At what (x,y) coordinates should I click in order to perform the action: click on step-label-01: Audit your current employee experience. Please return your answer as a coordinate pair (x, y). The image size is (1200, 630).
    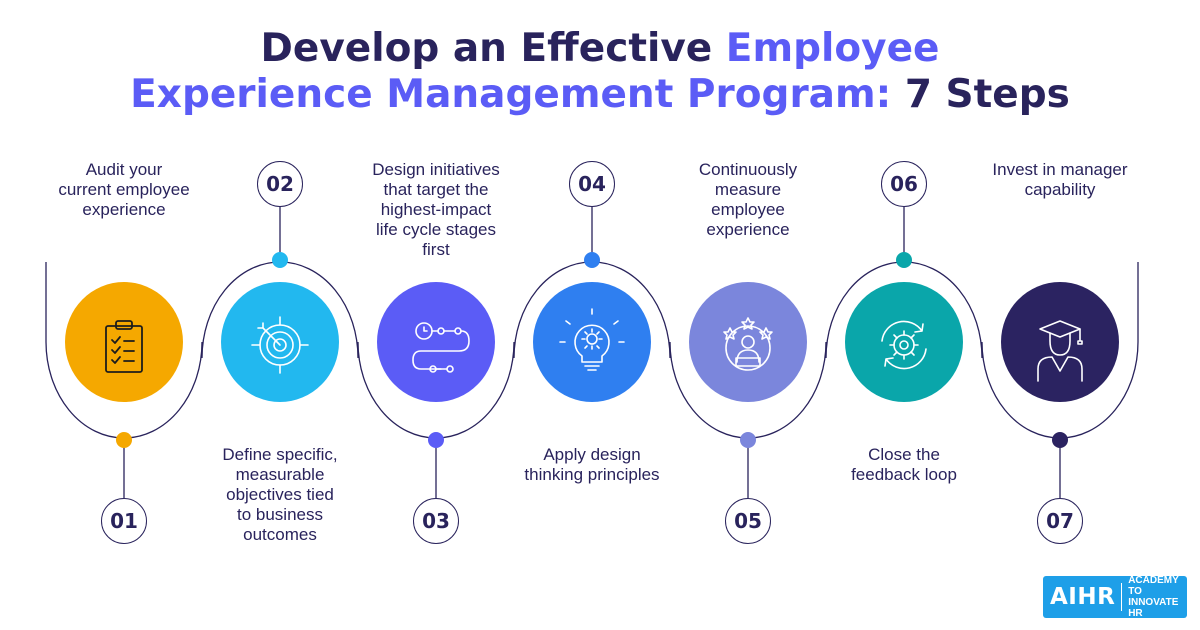
    Looking at the image, I should click on (124, 190).